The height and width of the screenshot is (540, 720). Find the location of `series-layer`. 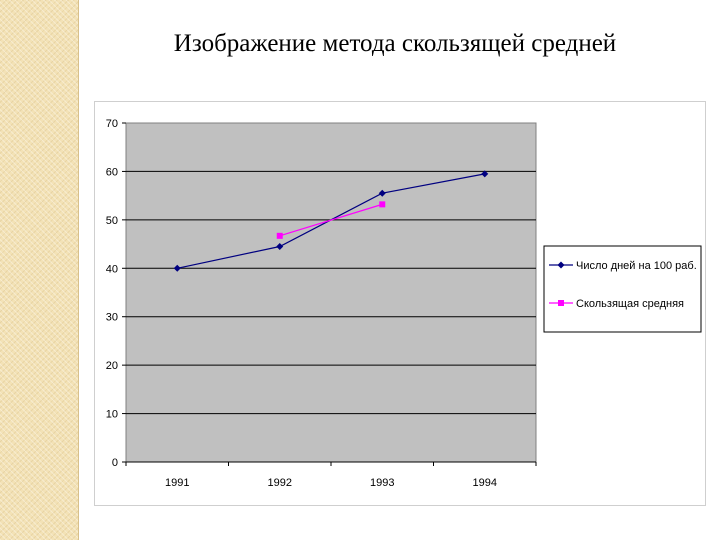

series-layer is located at coordinates (331, 221).